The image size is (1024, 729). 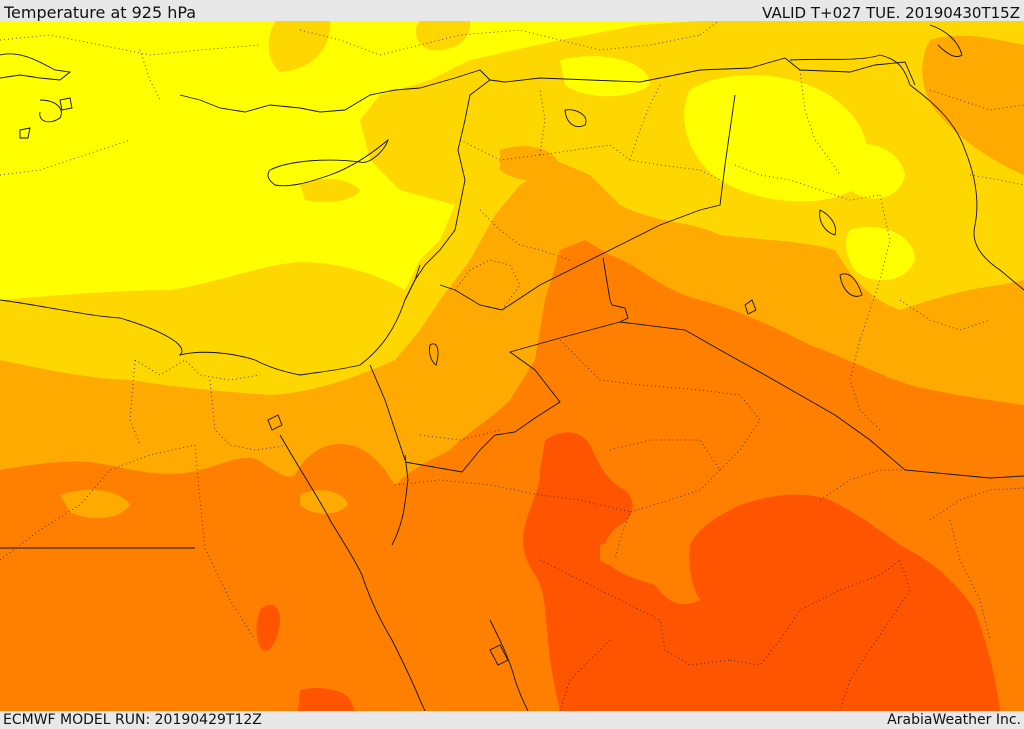 I want to click on valid-time: VALID T+027 TUE. 20190430T15Z, so click(x=891, y=13).